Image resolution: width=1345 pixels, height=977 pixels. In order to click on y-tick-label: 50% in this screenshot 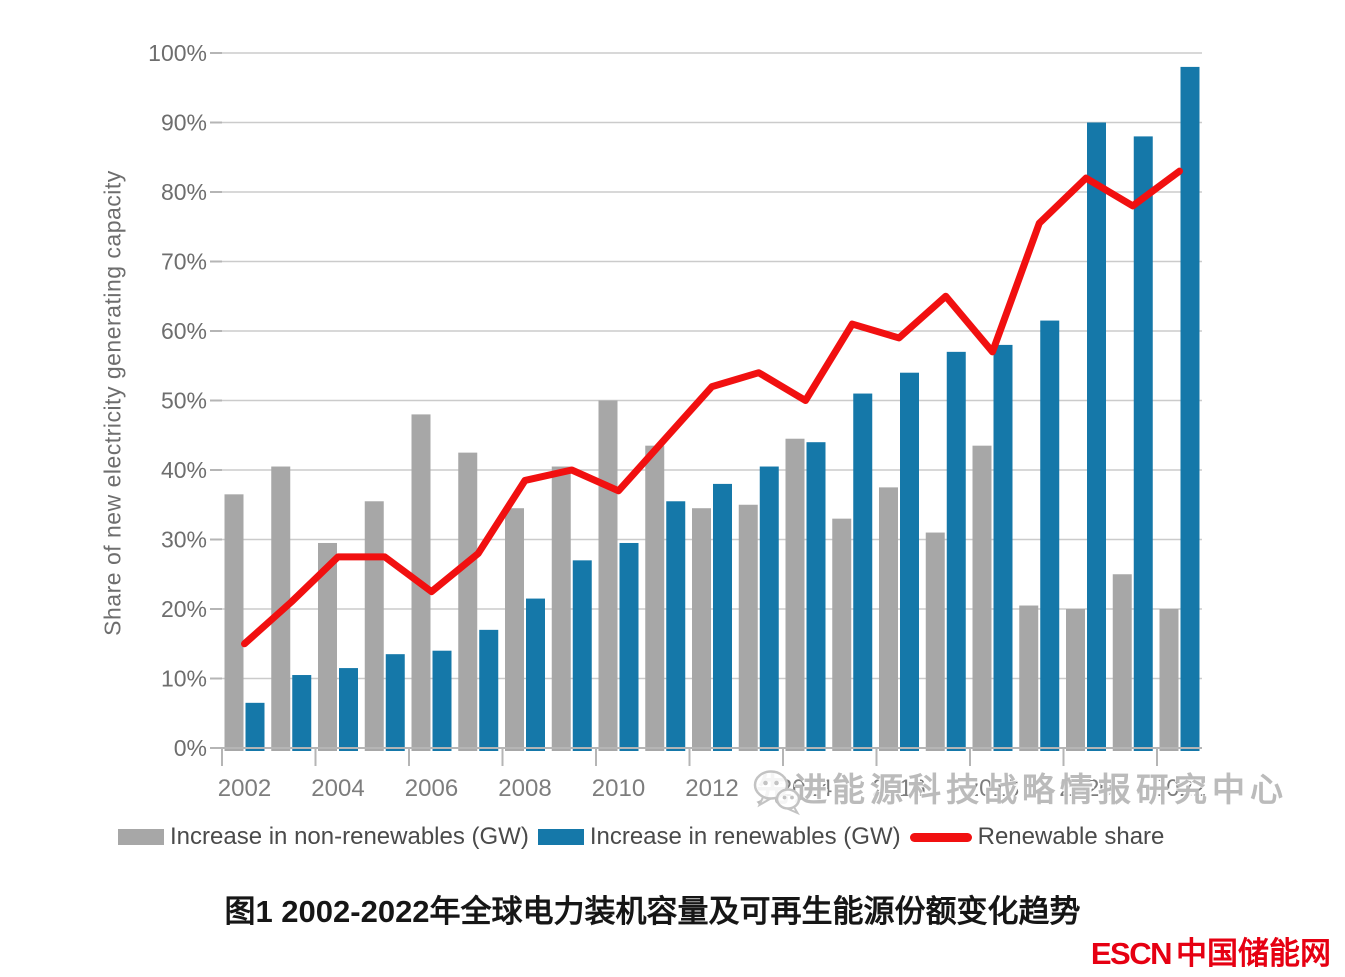, I will do `click(184, 401)`.